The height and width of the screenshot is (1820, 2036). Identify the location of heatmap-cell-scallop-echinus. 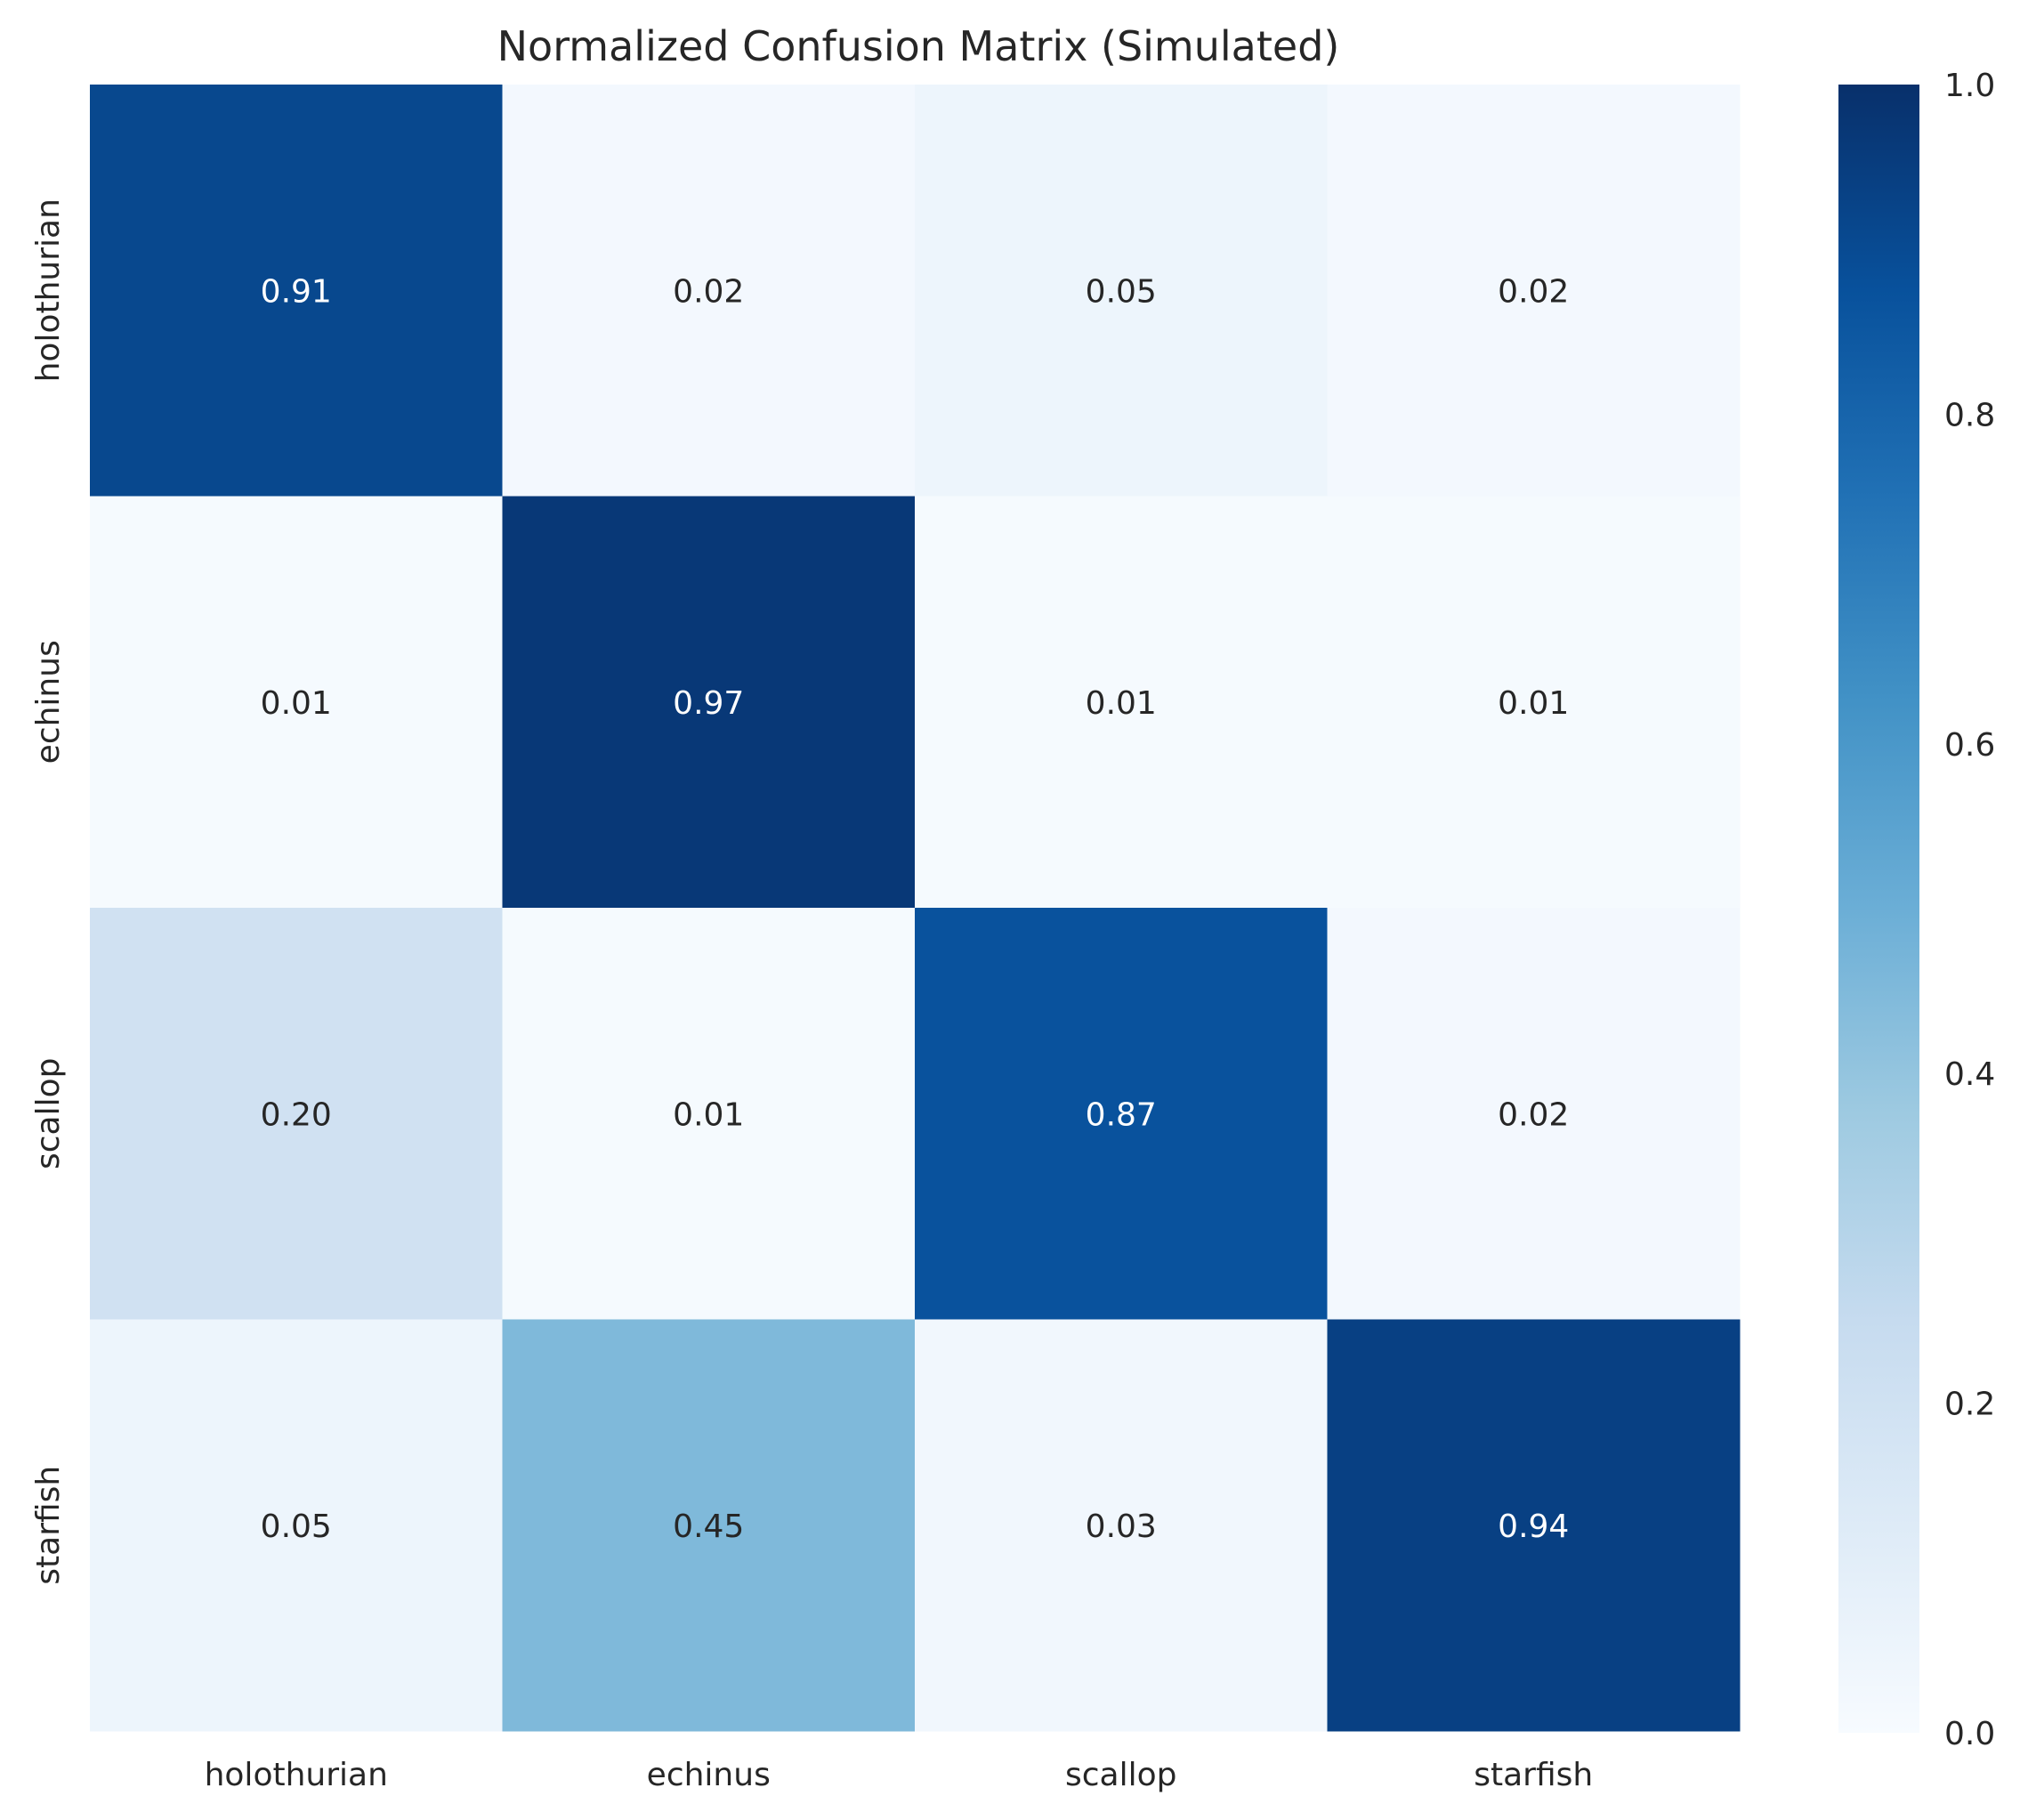
(709, 1114).